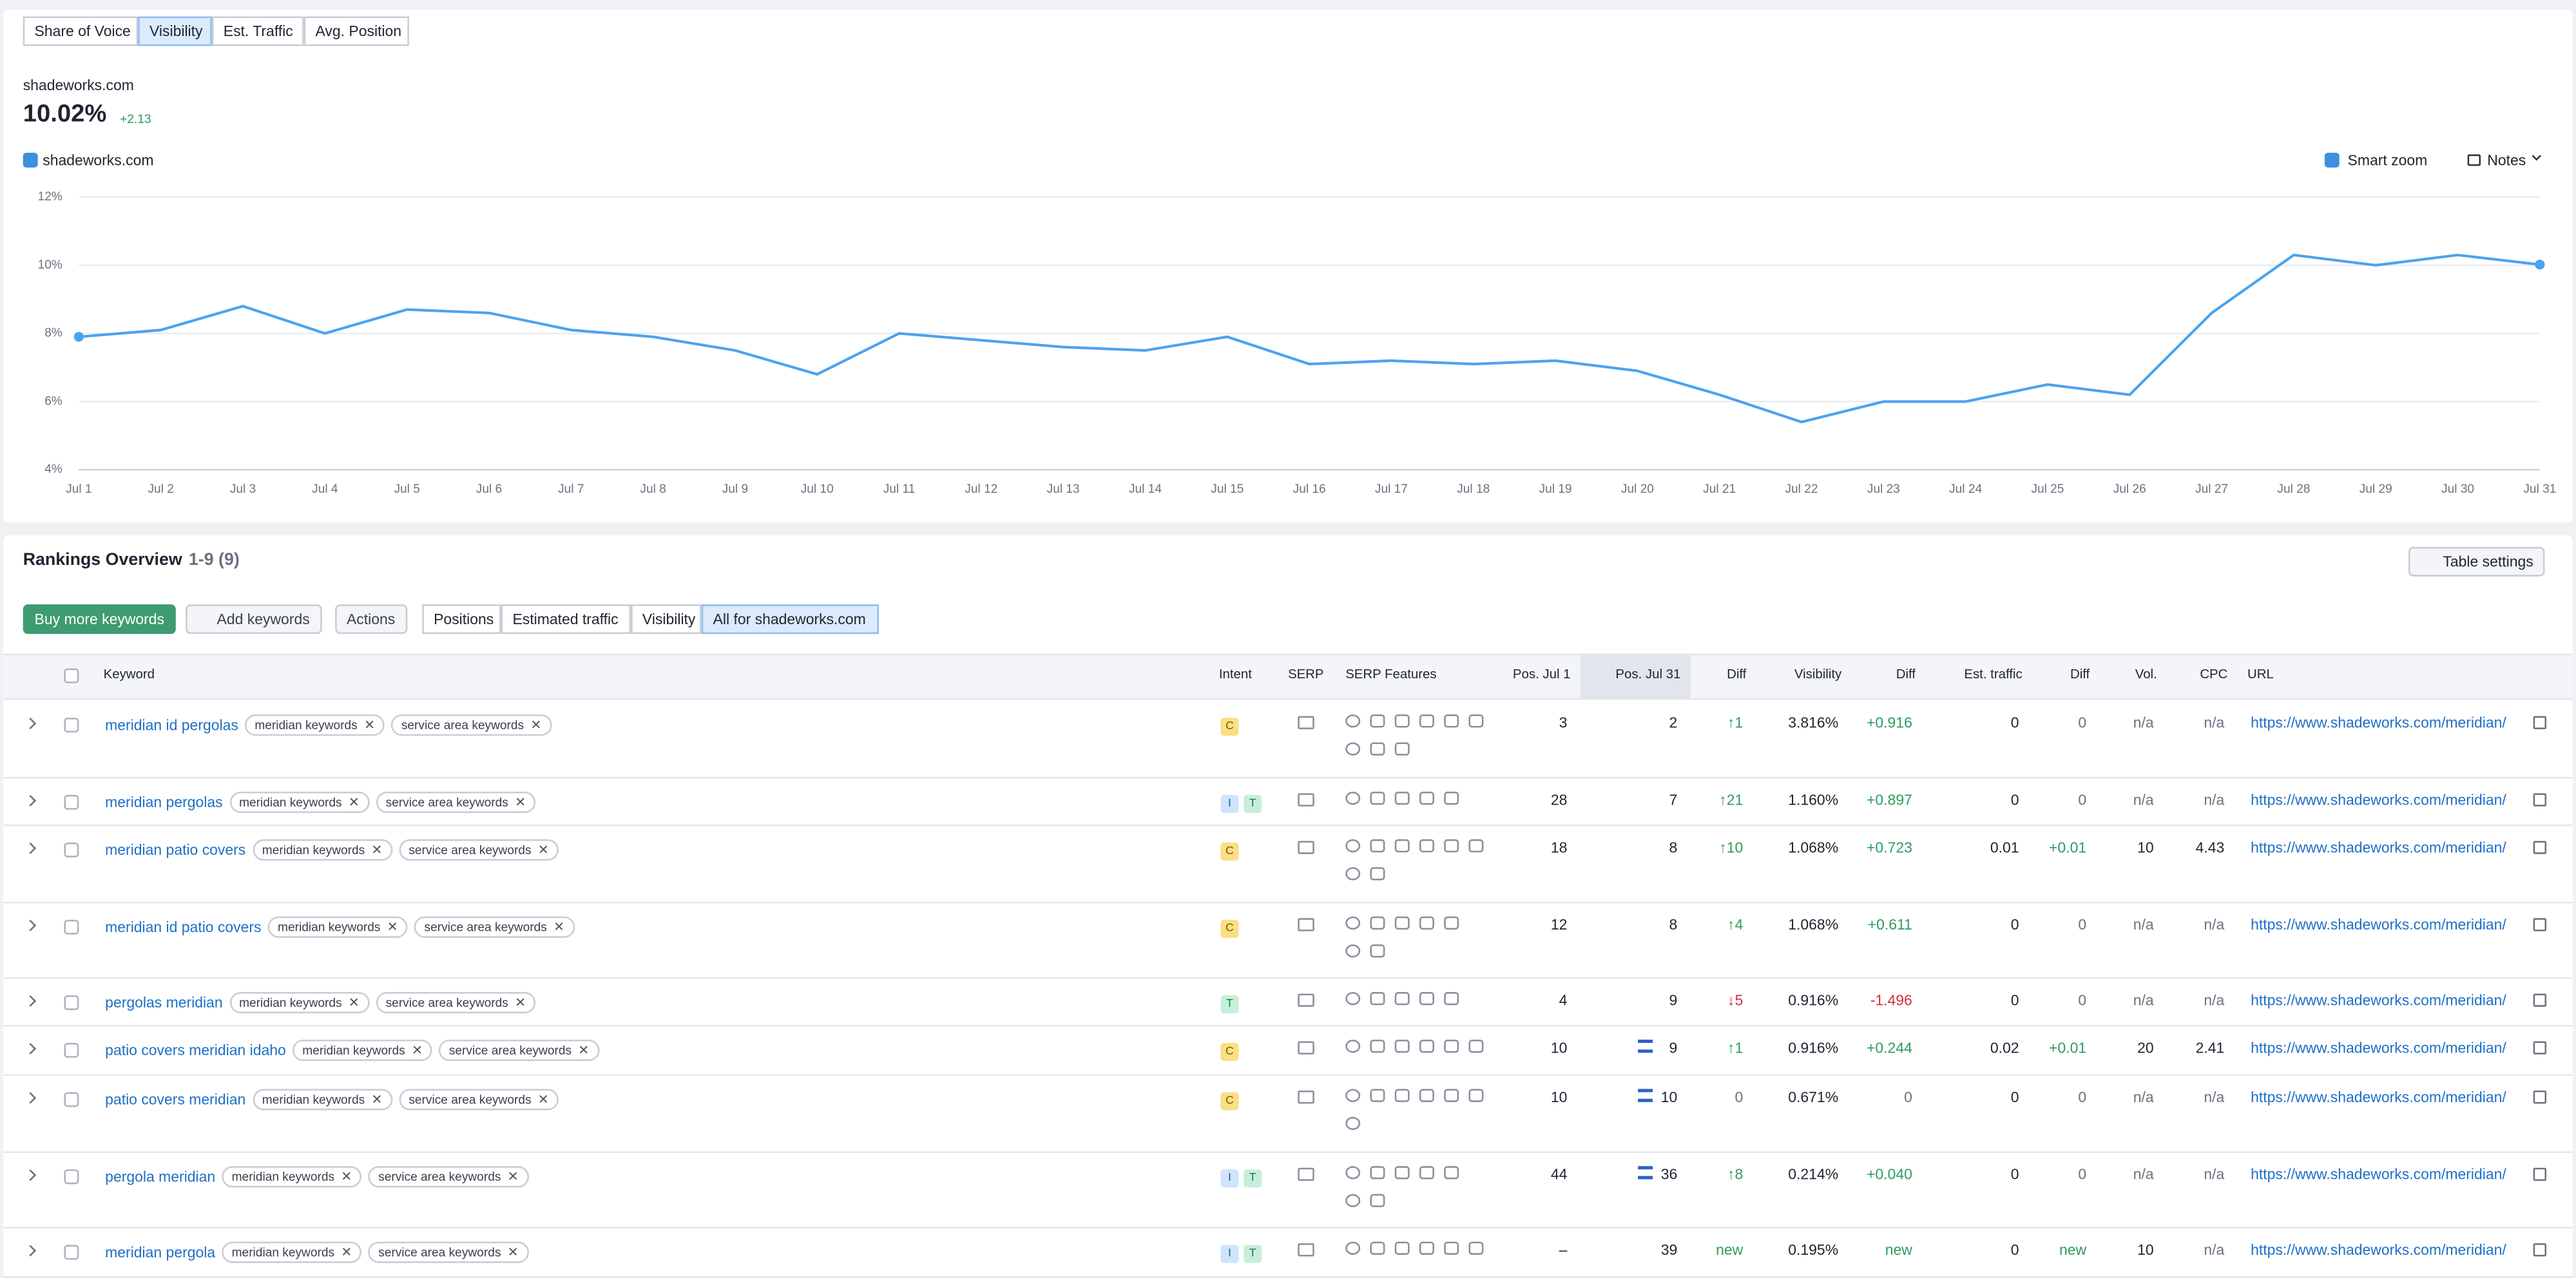 The height and width of the screenshot is (1278, 2576). Describe the element at coordinates (2476, 562) in the screenshot. I see `table-settings: Table settings` at that location.